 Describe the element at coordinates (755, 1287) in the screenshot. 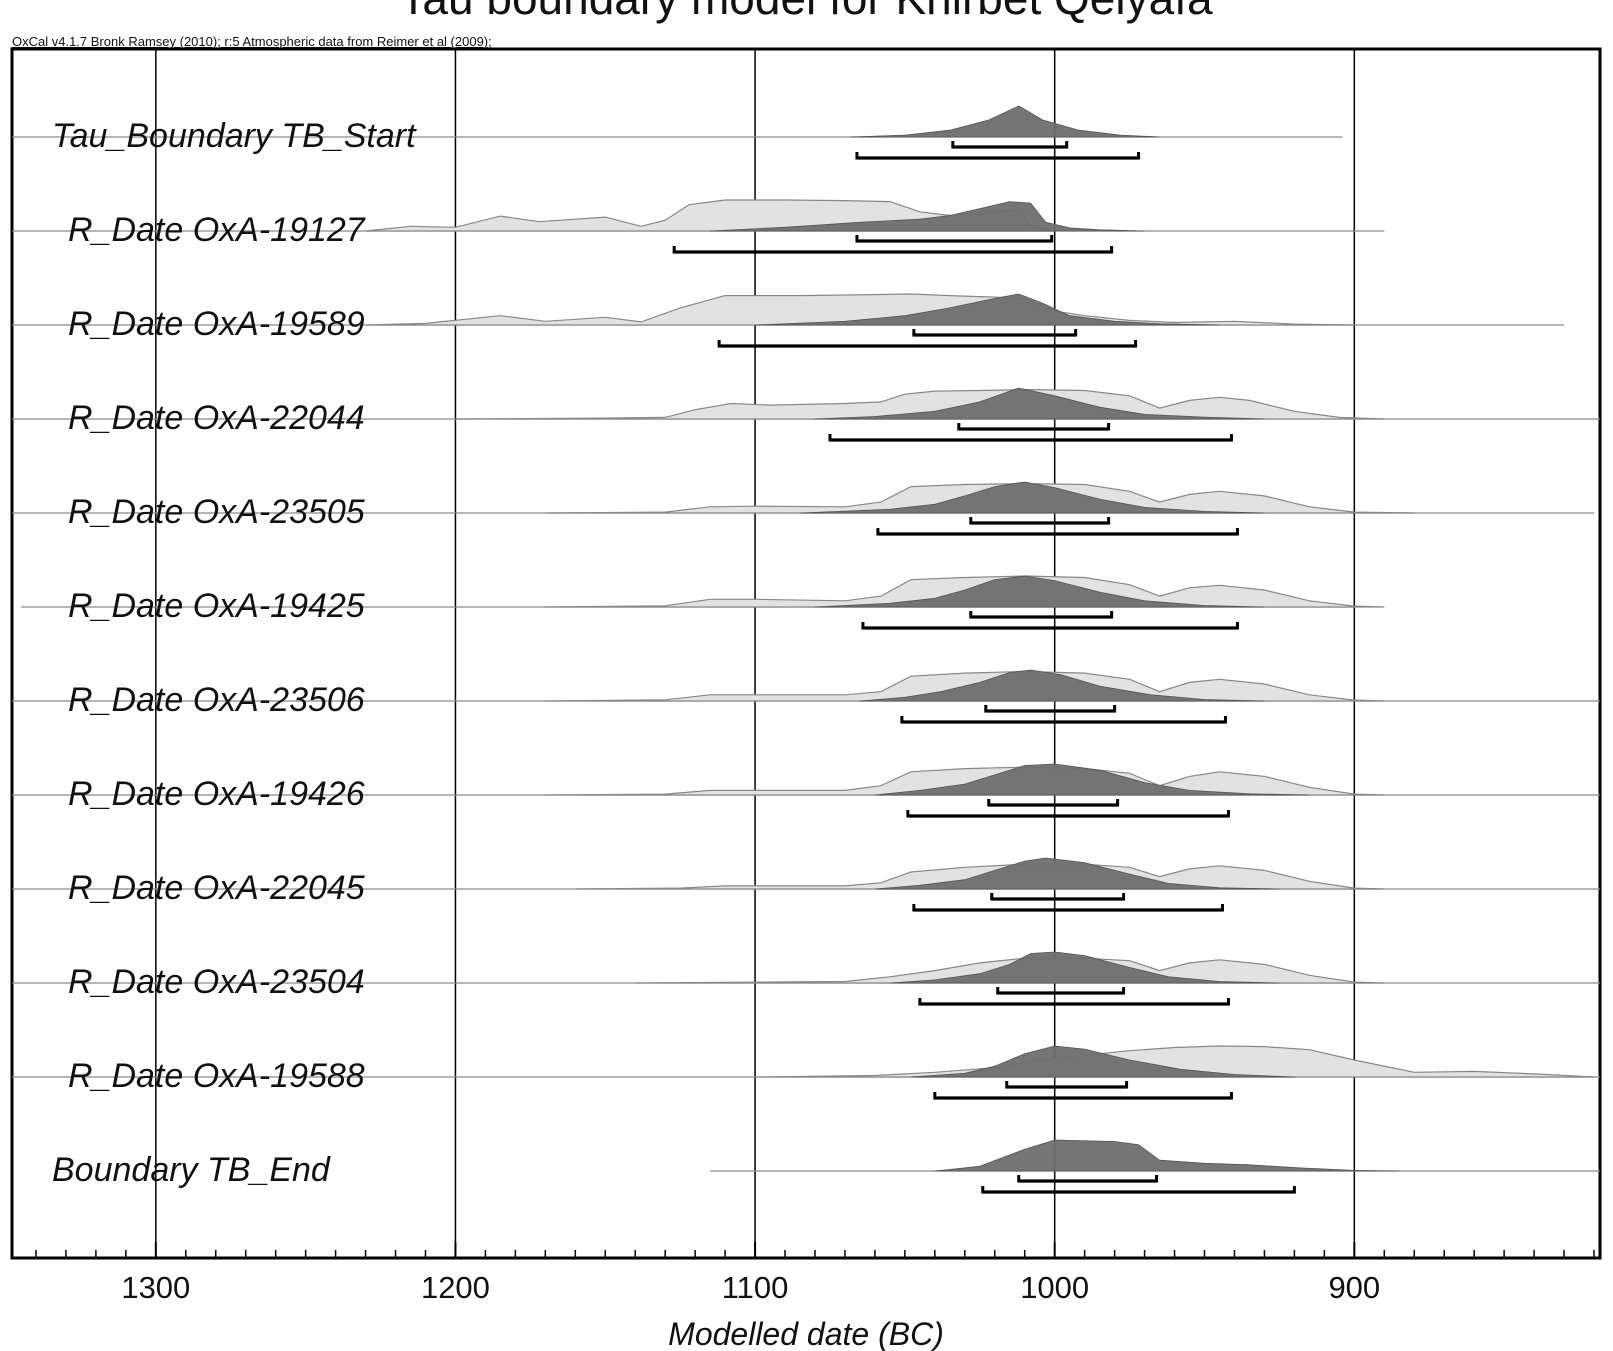

I see `tick-label-1100: 1100` at that location.